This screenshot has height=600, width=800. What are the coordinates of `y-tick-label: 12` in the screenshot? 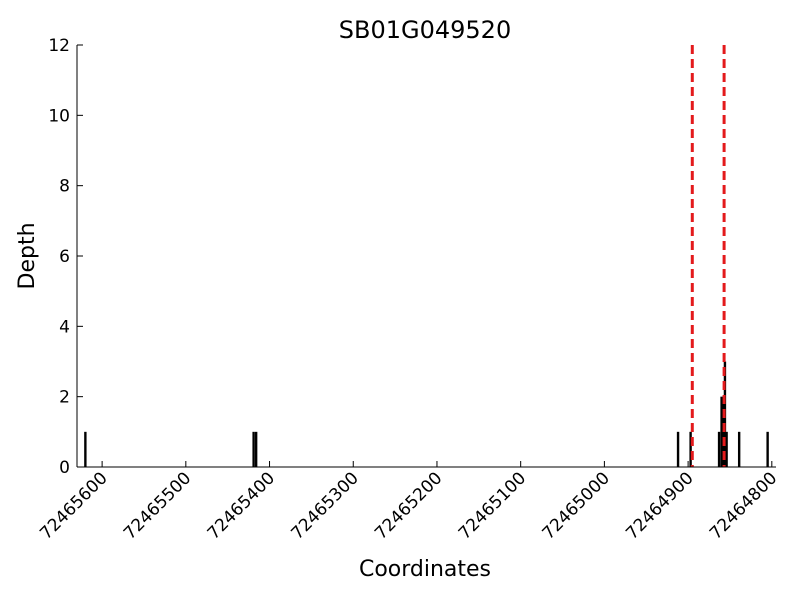 It's located at (59, 46).